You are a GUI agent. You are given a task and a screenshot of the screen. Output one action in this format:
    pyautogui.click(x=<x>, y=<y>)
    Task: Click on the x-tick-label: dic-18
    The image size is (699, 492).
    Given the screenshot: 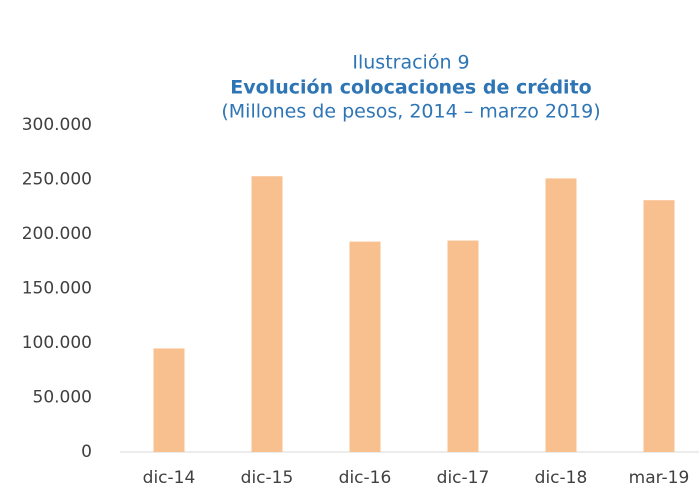 What is the action you would take?
    pyautogui.click(x=561, y=478)
    